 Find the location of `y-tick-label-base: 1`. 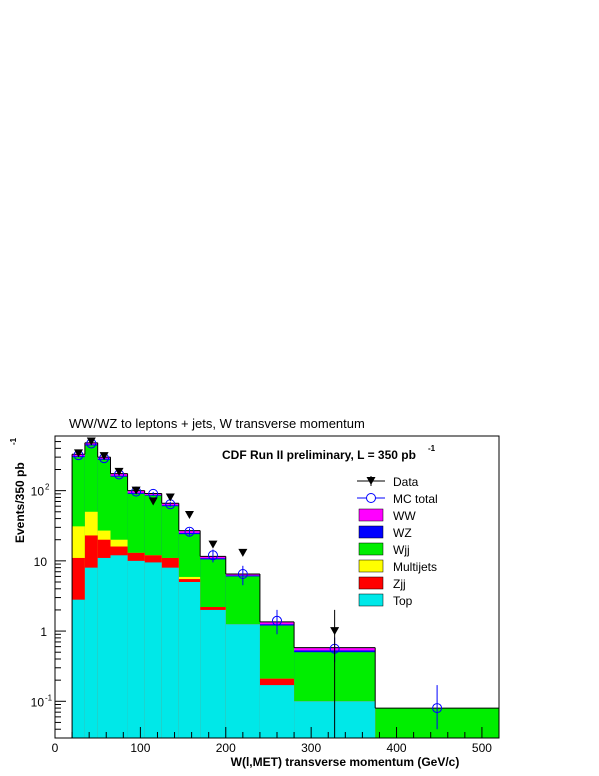

y-tick-label-base: 1 is located at coordinates (43, 632).